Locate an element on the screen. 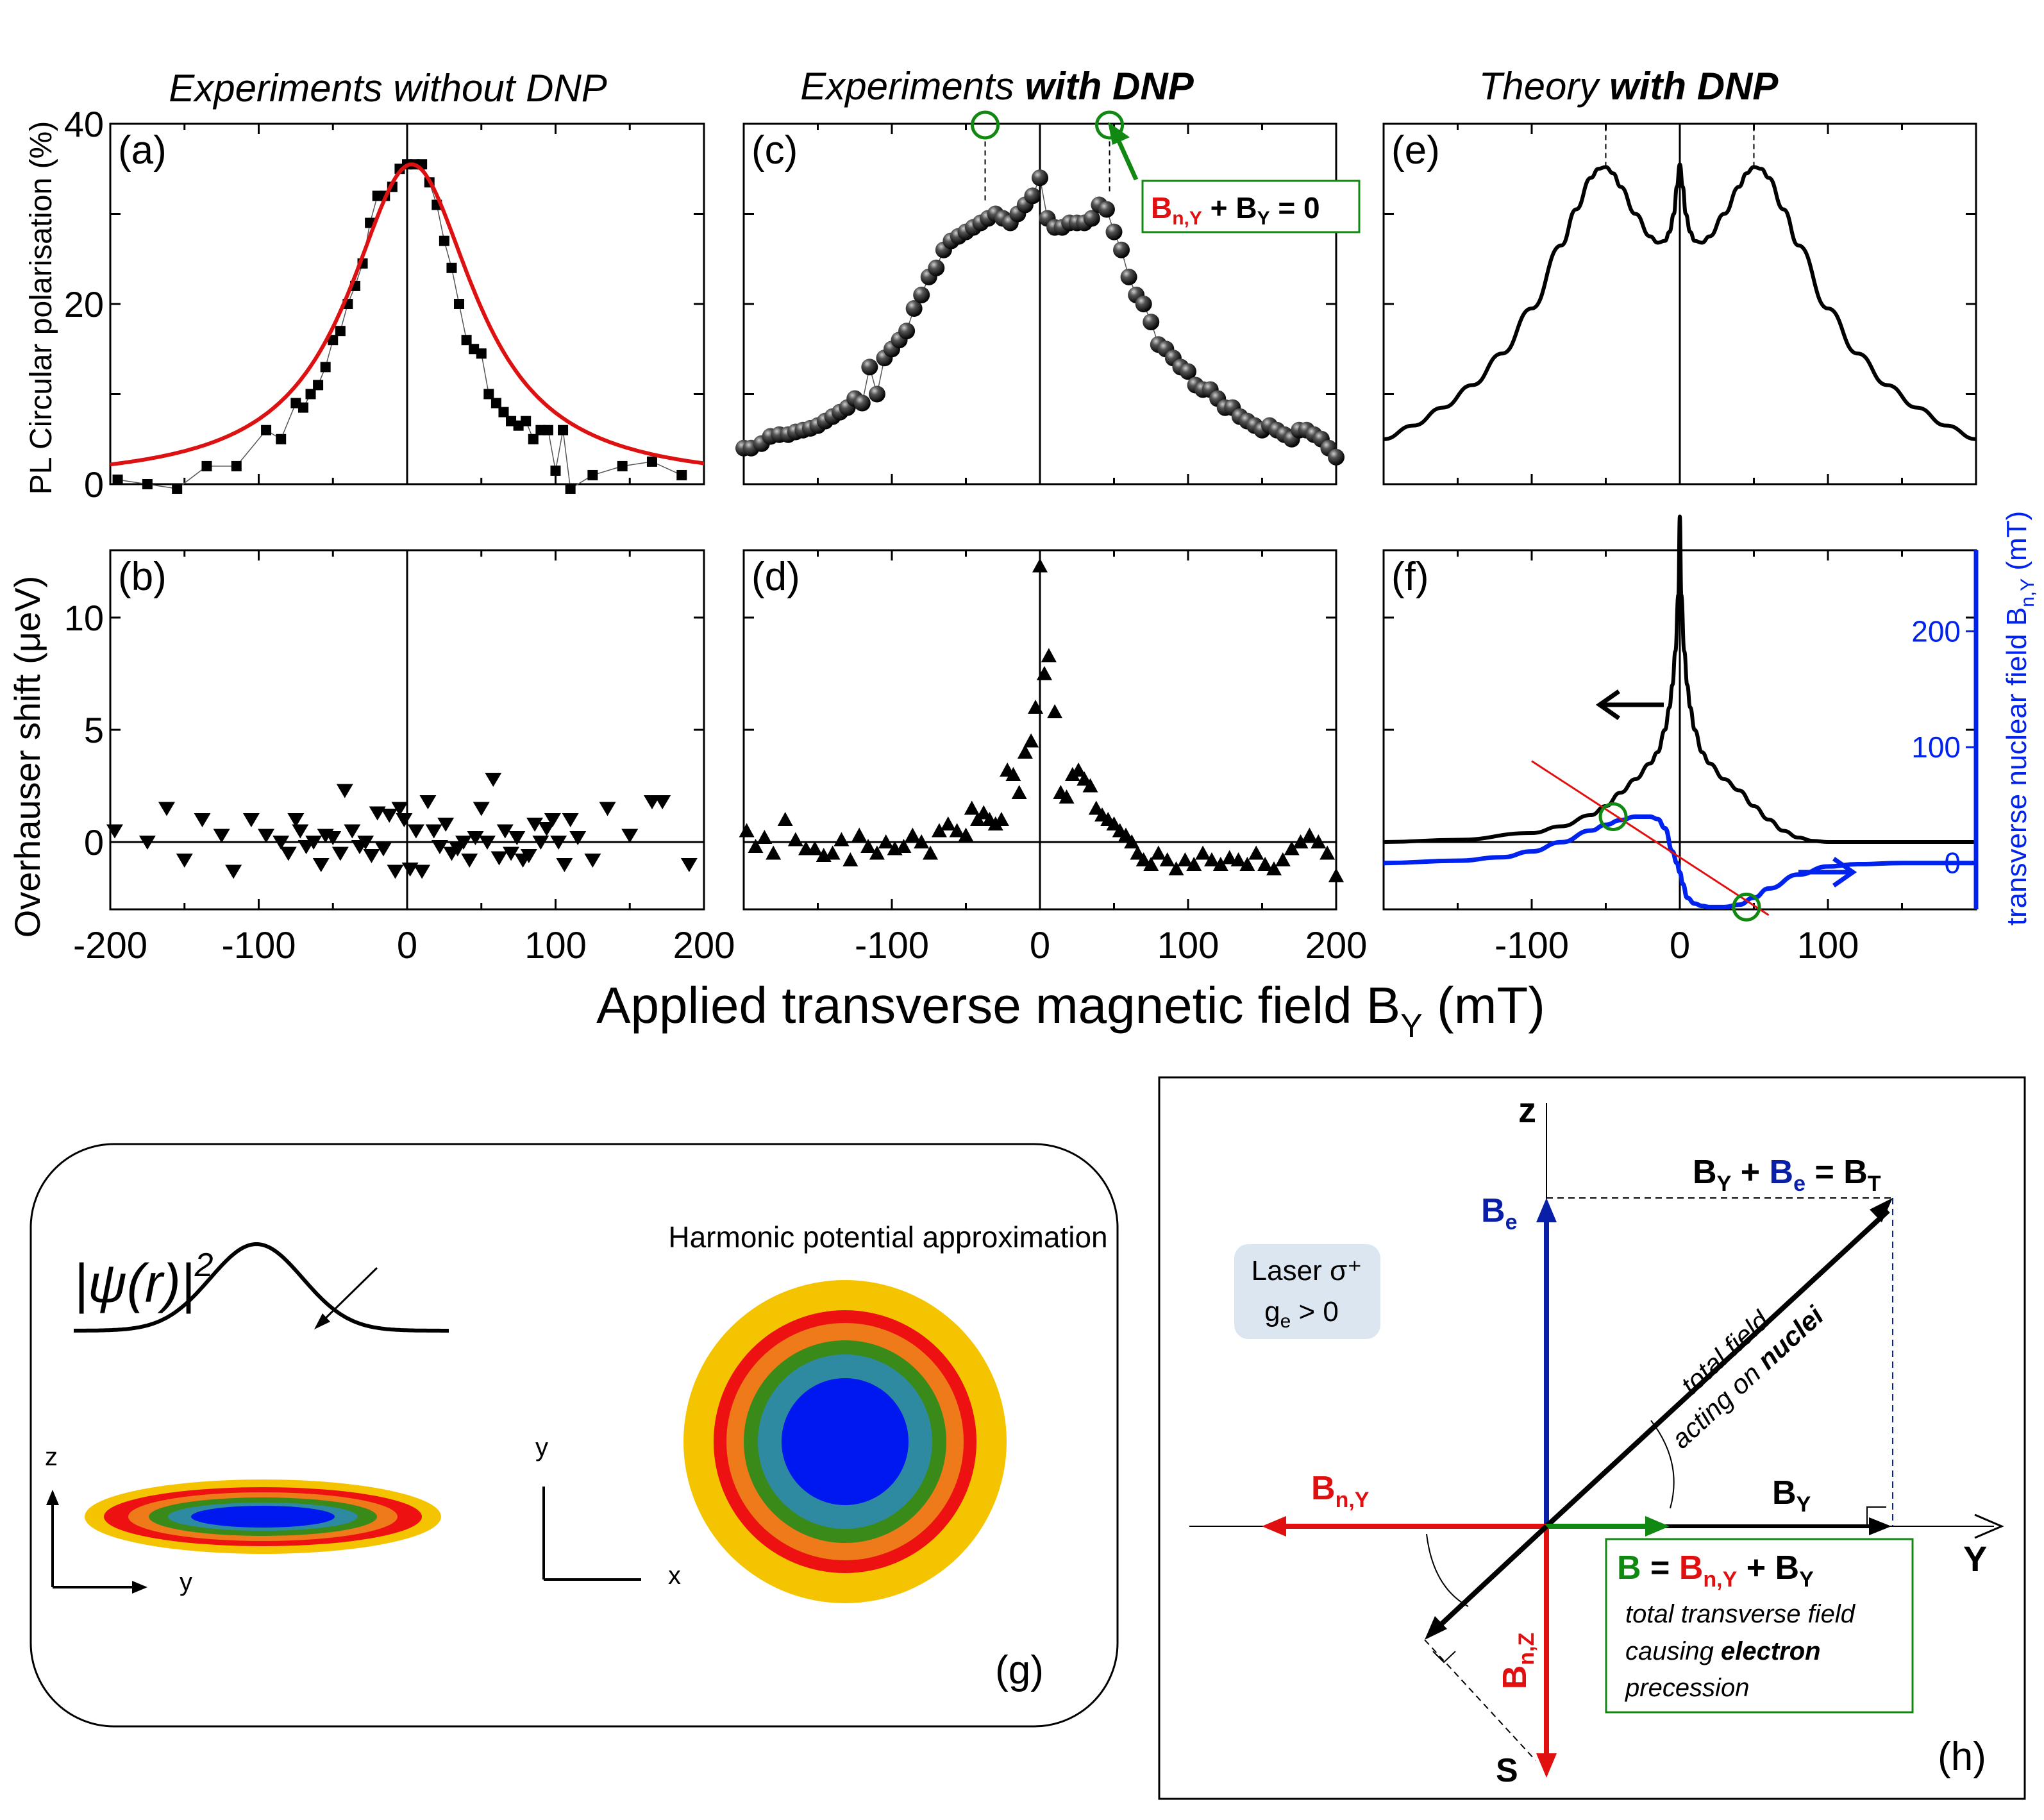 This screenshot has width=2044, height=1820. by-label: BY is located at coordinates (1791, 1495).